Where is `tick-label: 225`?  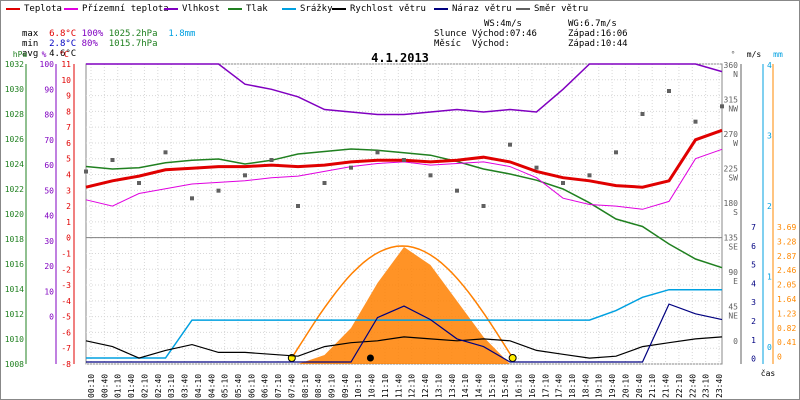 tick-label: 225 is located at coordinates (731, 169).